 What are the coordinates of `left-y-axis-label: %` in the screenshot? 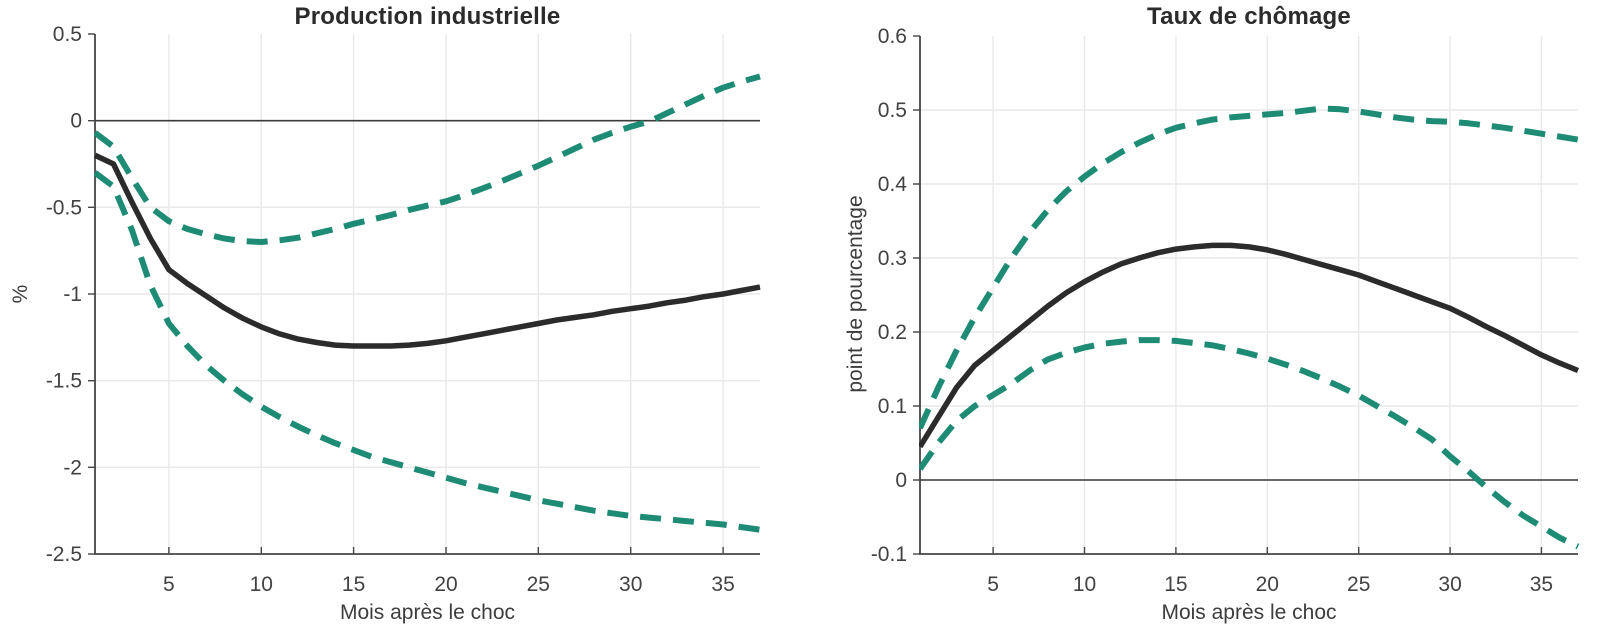 It's located at (20, 294).